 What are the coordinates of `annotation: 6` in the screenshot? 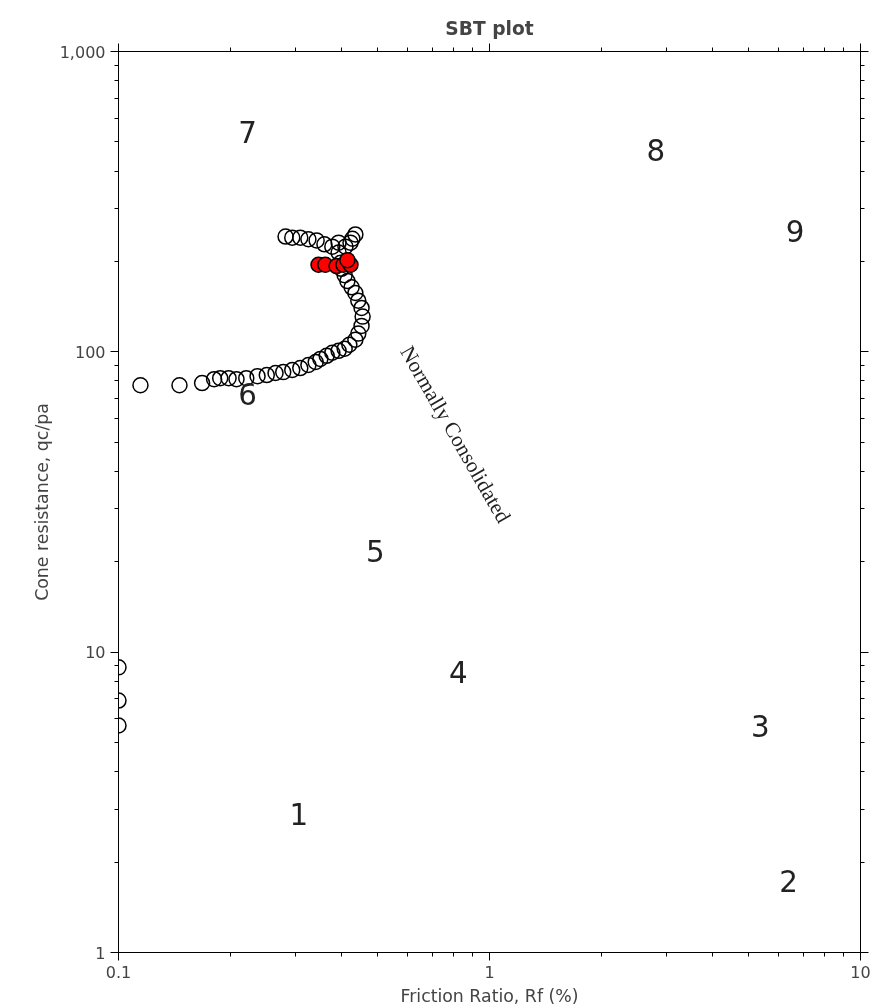 It's located at (247, 394).